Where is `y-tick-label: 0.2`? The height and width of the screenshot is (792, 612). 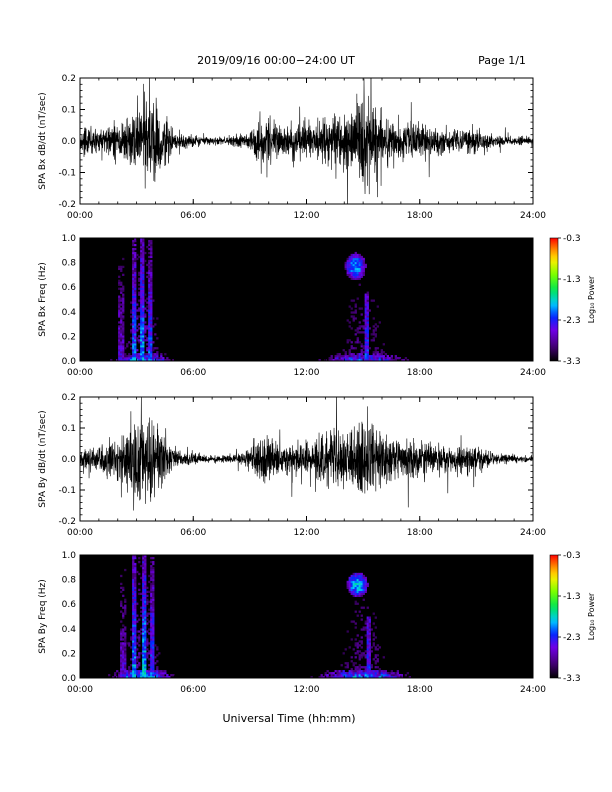
y-tick-label: 0.2 is located at coordinates (69, 654).